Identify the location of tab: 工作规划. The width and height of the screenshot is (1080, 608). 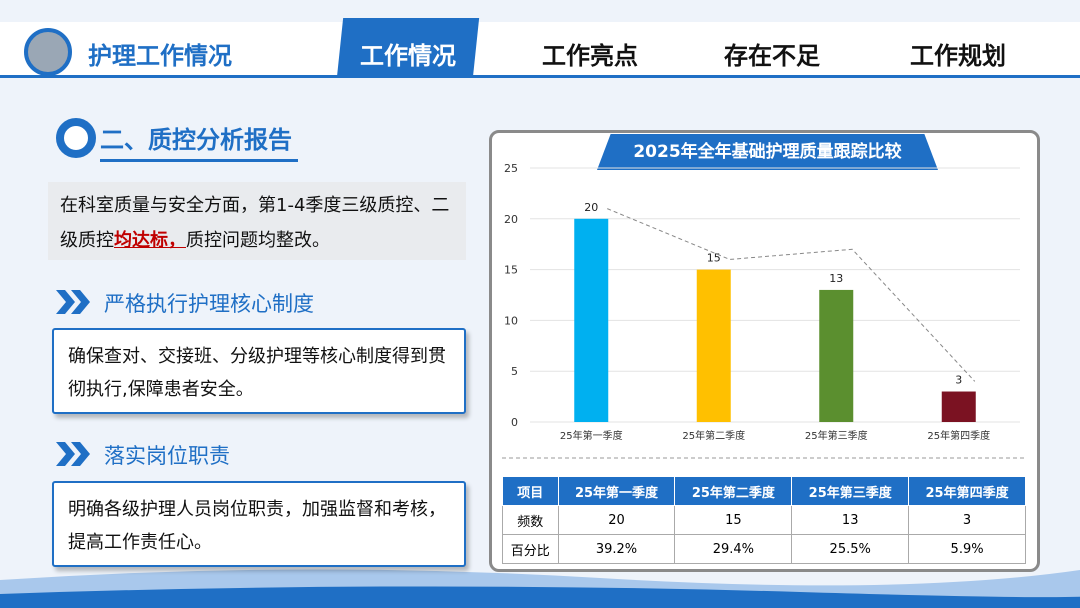
(958, 56).